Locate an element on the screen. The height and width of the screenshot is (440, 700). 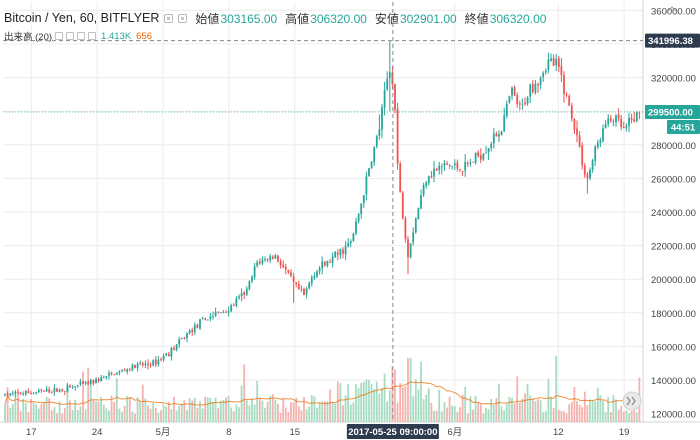
scroll-to-latest-icon is located at coordinates (632, 401).